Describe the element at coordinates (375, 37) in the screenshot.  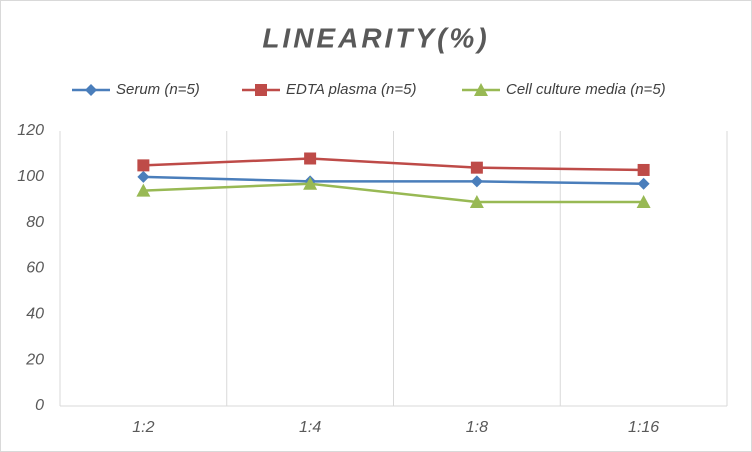
I see `chart-title: LINEARITY(%)` at that location.